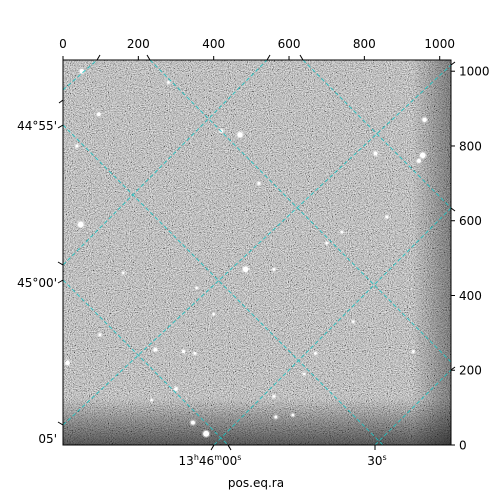 The image size is (500, 500). Describe the element at coordinates (37, 126) in the screenshot. I see `dec-tick-label-1: 44°55'` at that location.